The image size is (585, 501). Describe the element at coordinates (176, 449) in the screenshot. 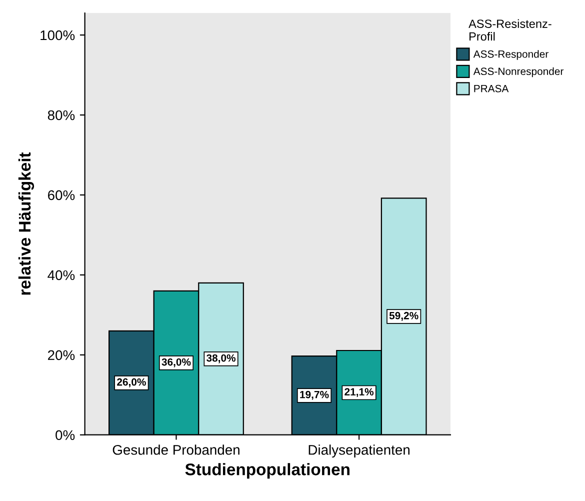

I see `x-tick-label: Gesunde Probanden` at that location.